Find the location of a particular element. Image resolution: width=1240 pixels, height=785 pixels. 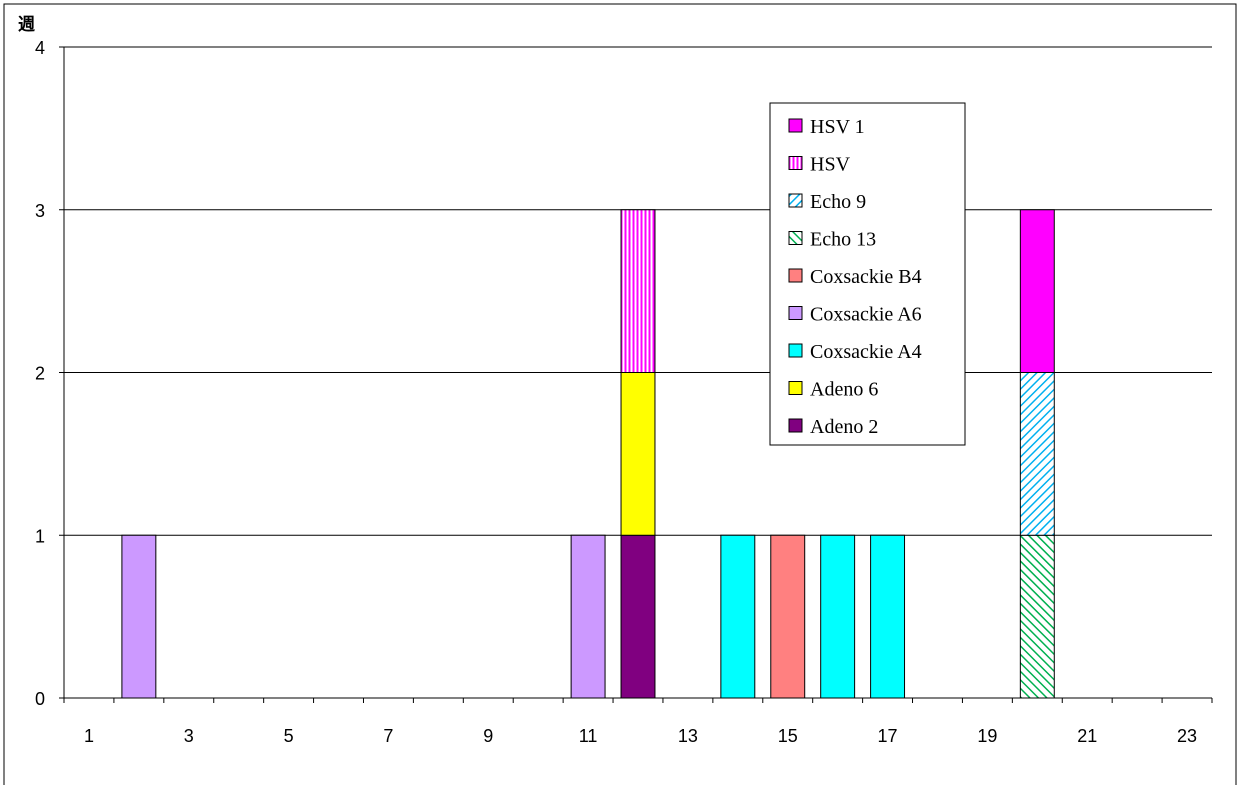

legend-label: Echo 9 is located at coordinates (838, 202).